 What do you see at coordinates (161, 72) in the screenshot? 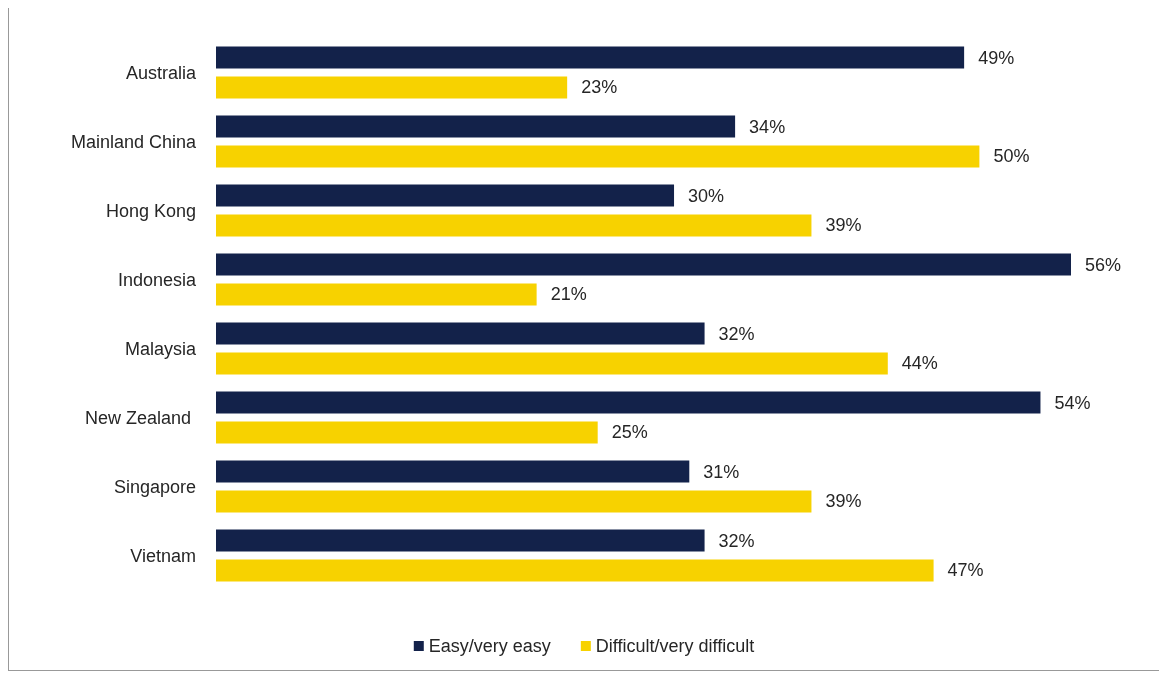
I see `y-tick-label: Australia` at bounding box center [161, 72].